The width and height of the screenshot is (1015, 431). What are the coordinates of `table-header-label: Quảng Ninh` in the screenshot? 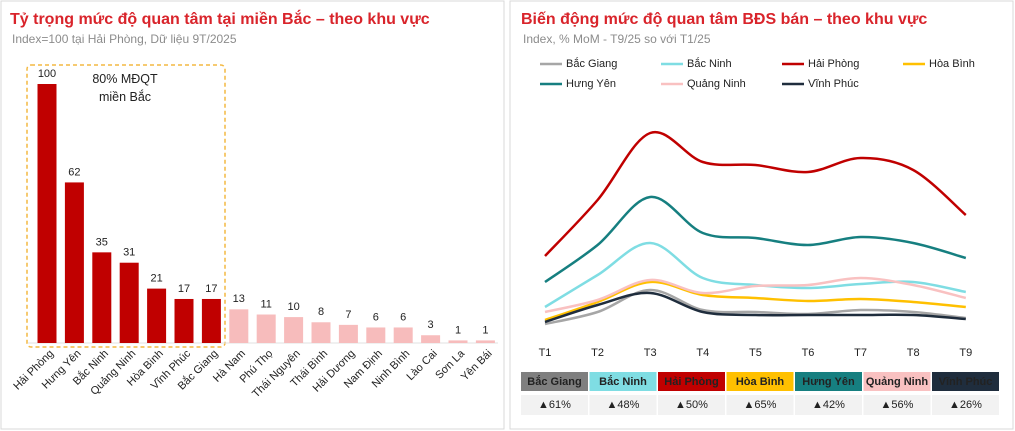 It's located at (897, 382).